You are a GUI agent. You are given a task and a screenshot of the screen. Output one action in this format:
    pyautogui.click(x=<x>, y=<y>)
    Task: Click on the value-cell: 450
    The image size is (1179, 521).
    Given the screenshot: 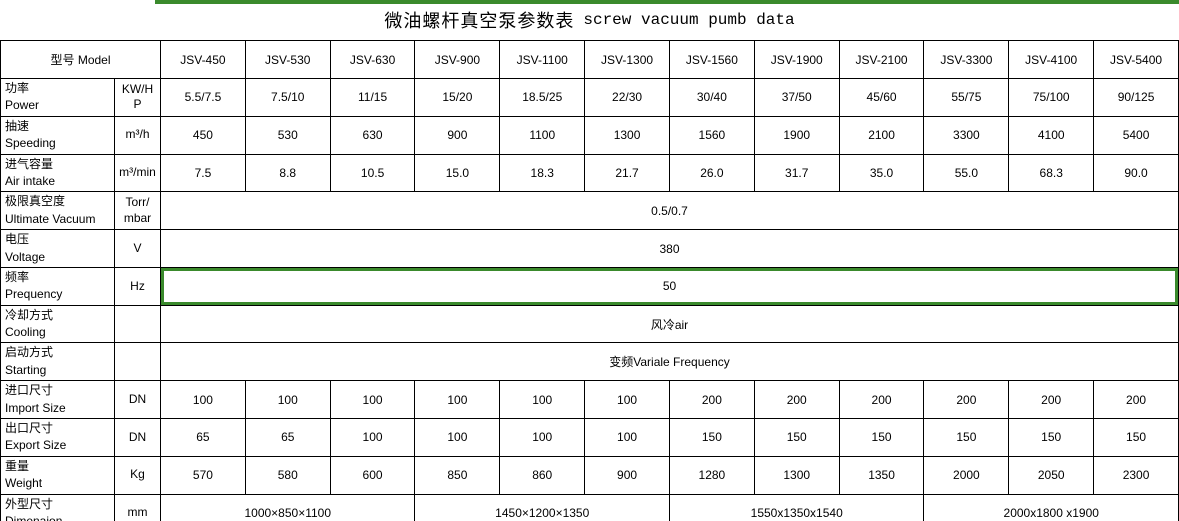 What is the action you would take?
    pyautogui.click(x=203, y=135)
    